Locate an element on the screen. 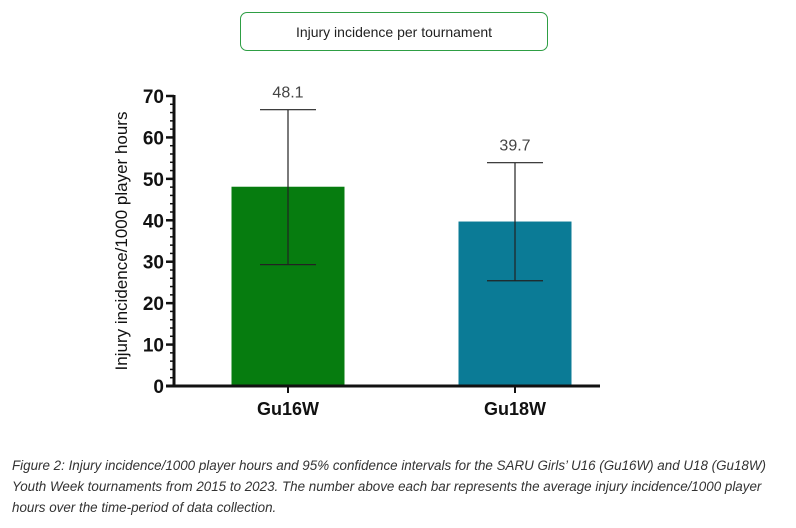  y-tick-label: 50 is located at coordinates (153, 180).